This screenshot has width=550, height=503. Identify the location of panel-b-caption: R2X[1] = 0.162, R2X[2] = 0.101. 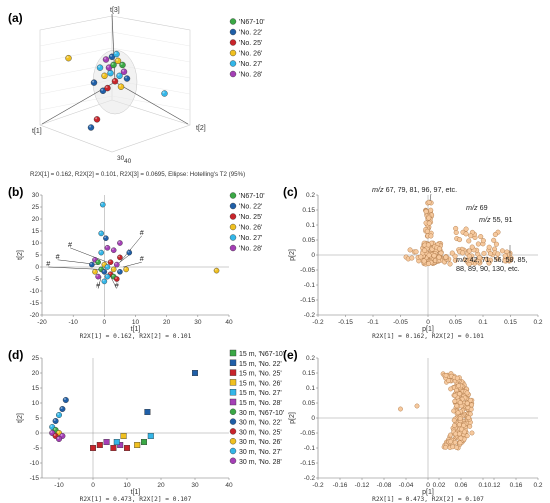
(136, 336).